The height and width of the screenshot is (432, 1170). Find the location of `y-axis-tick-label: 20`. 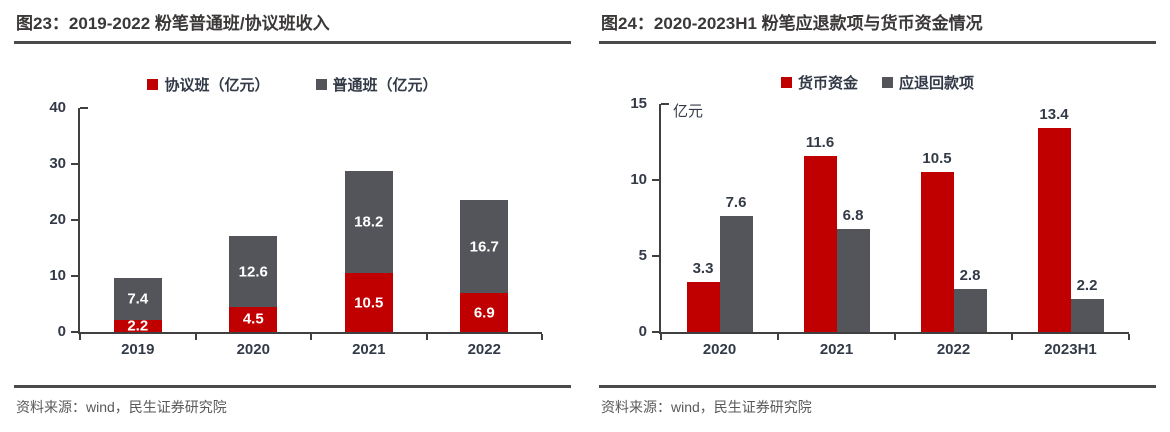

y-axis-tick-label: 20 is located at coordinates (57, 219).